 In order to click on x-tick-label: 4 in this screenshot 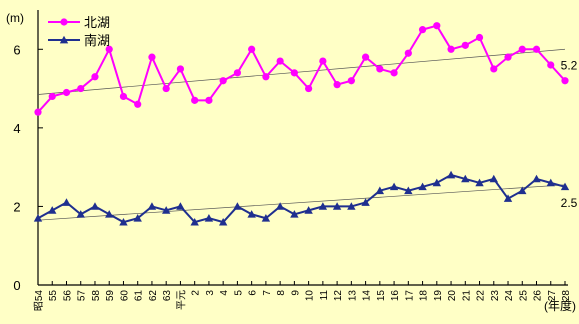, I will do `click(224, 293)`.